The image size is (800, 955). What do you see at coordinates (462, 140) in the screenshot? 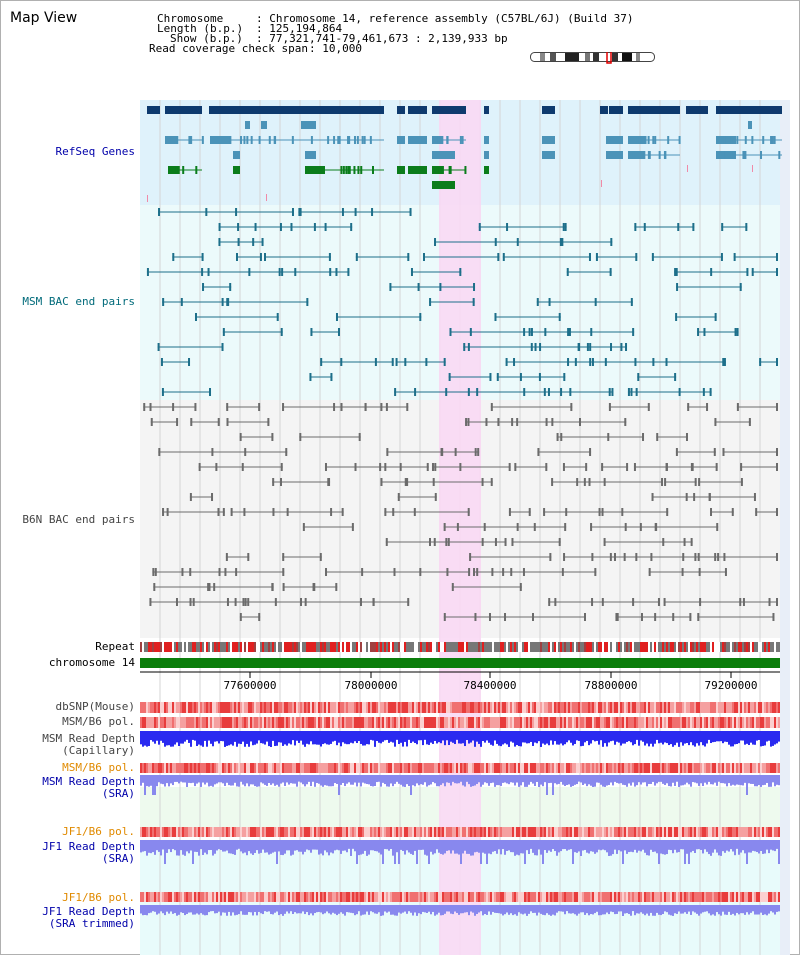
I see `gene-exon` at bounding box center [462, 140].